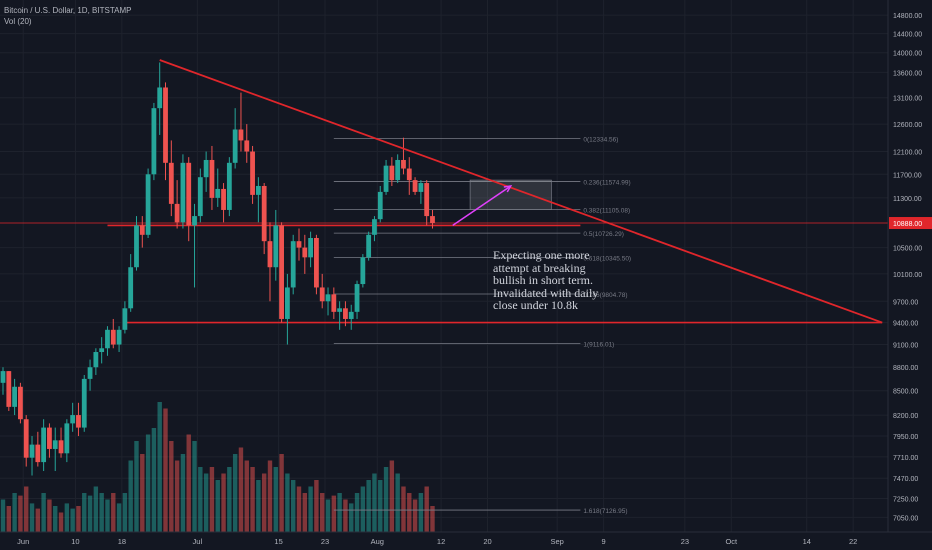 The width and height of the screenshot is (932, 550). Describe the element at coordinates (907, 73) in the screenshot. I see `price-tick-label: 13600.00` at that location.